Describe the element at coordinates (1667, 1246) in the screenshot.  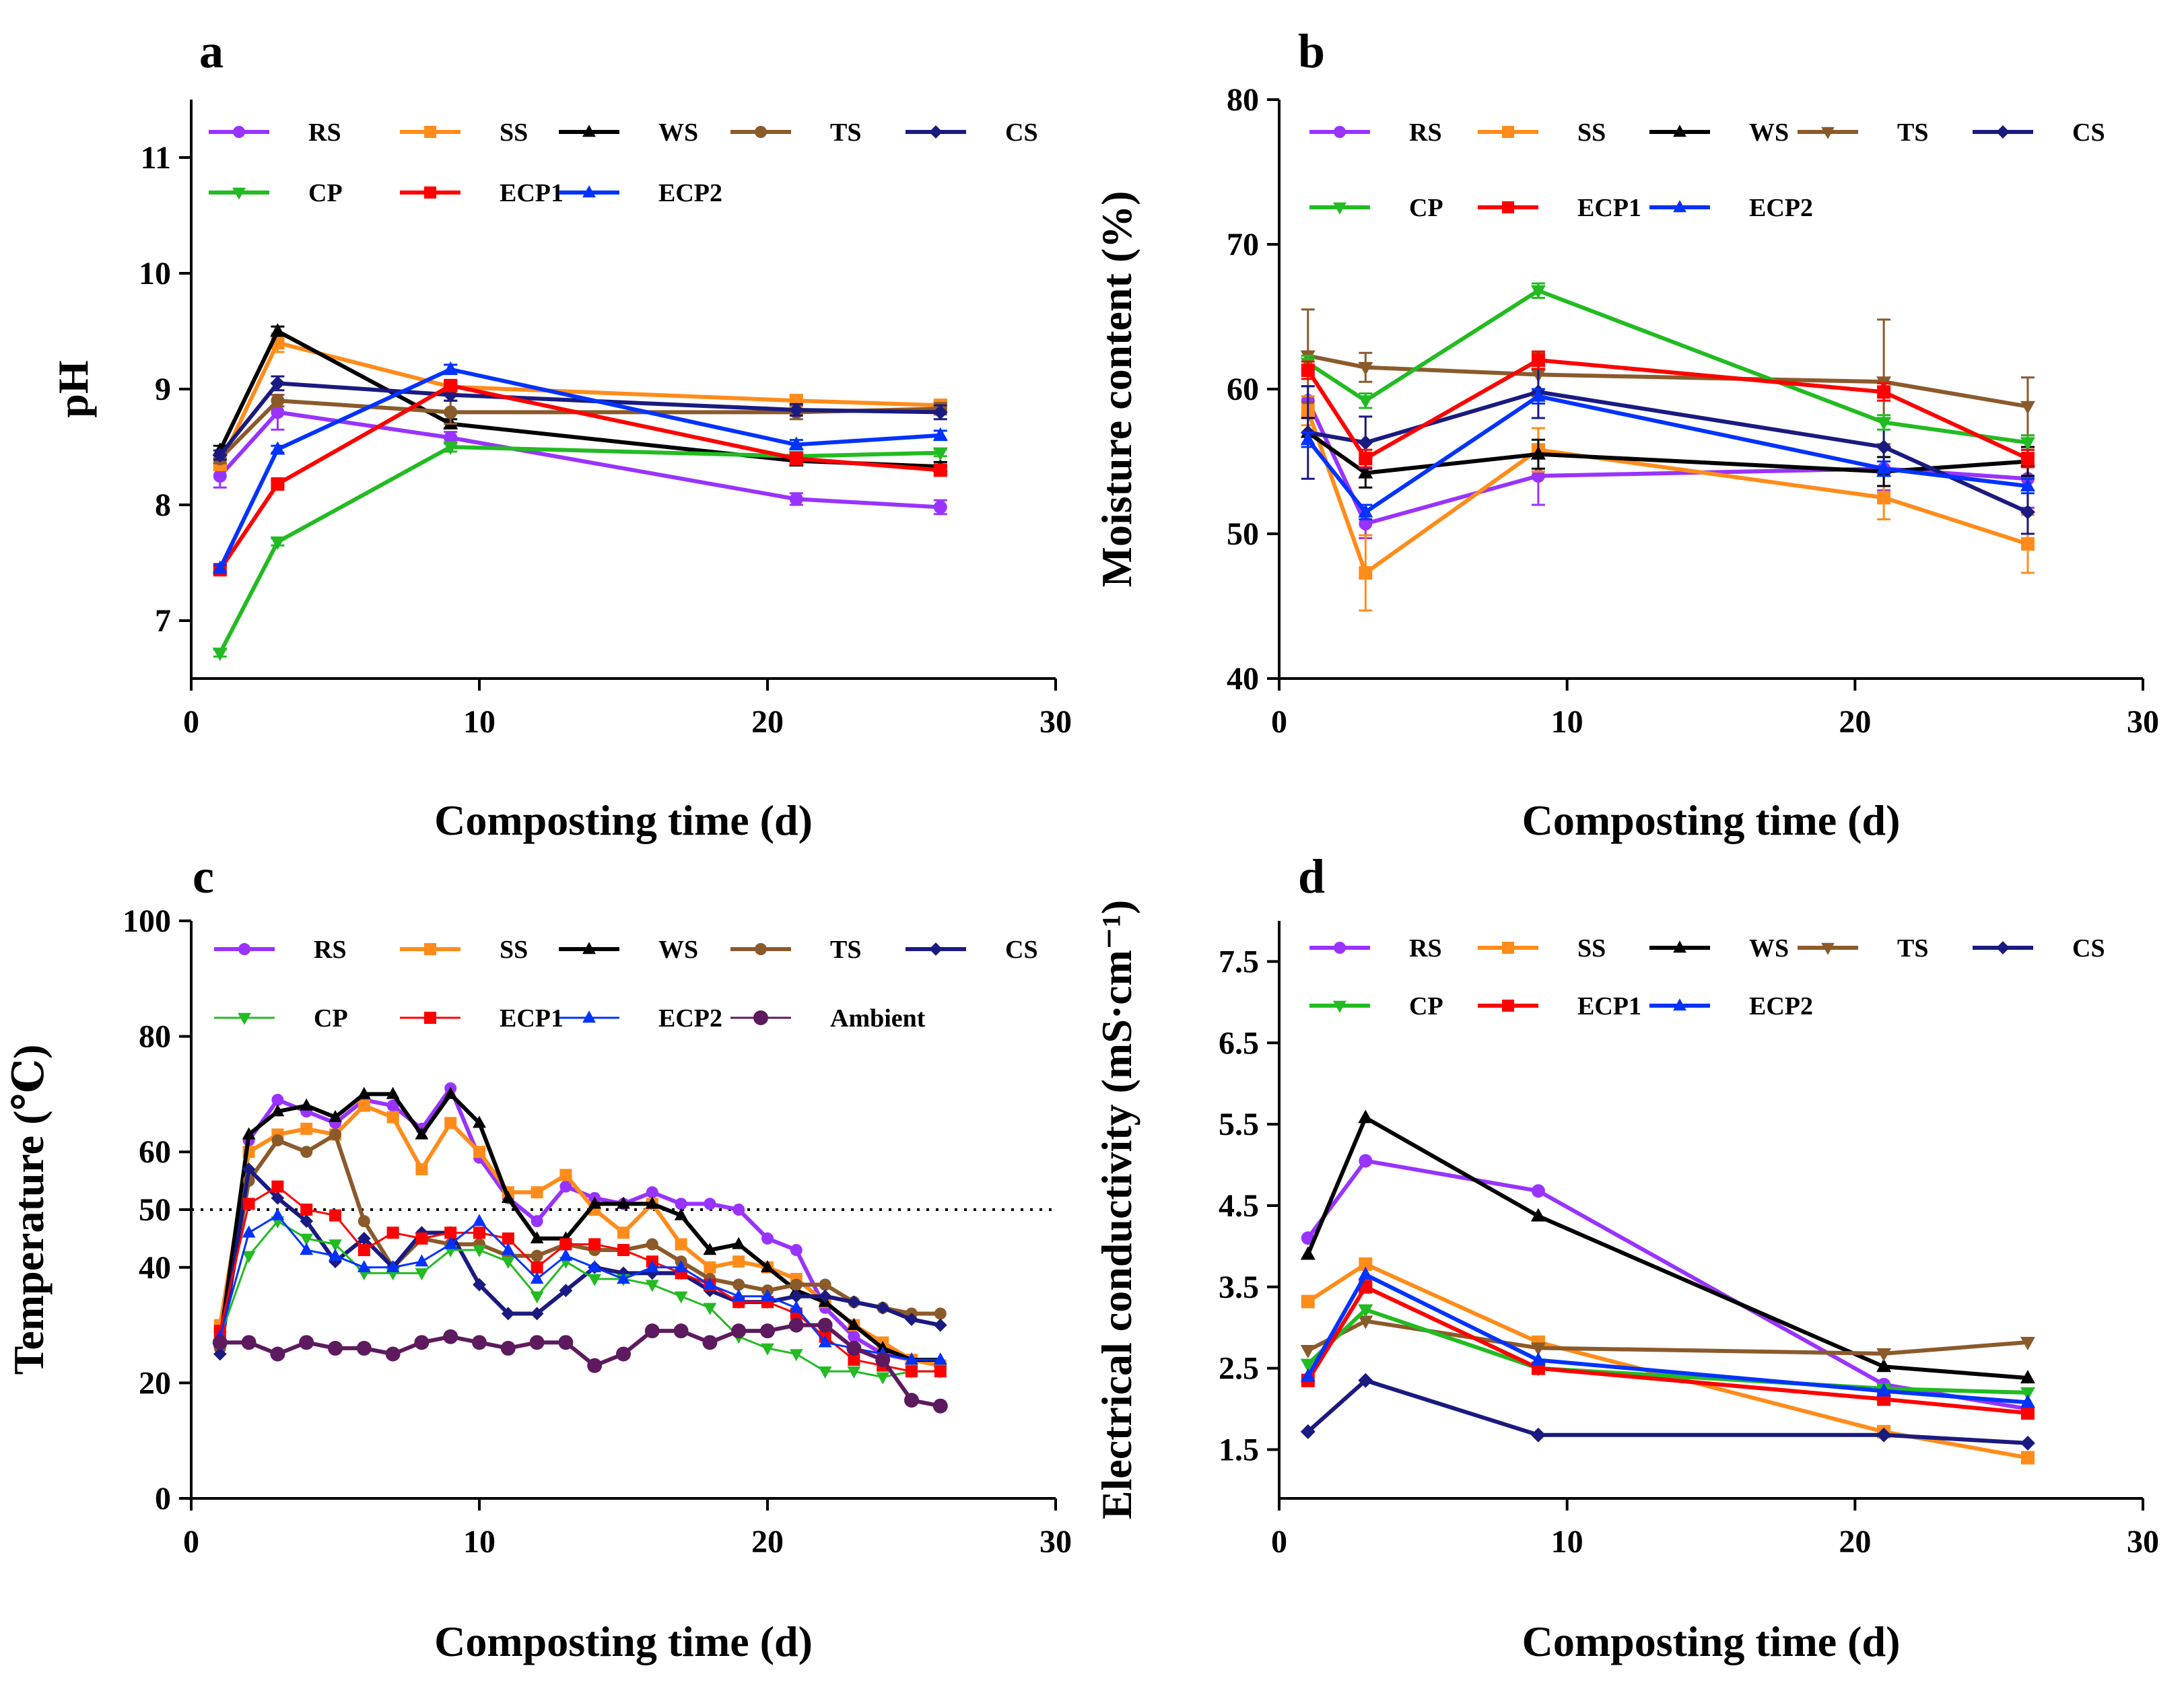
I see `series-ws` at that location.